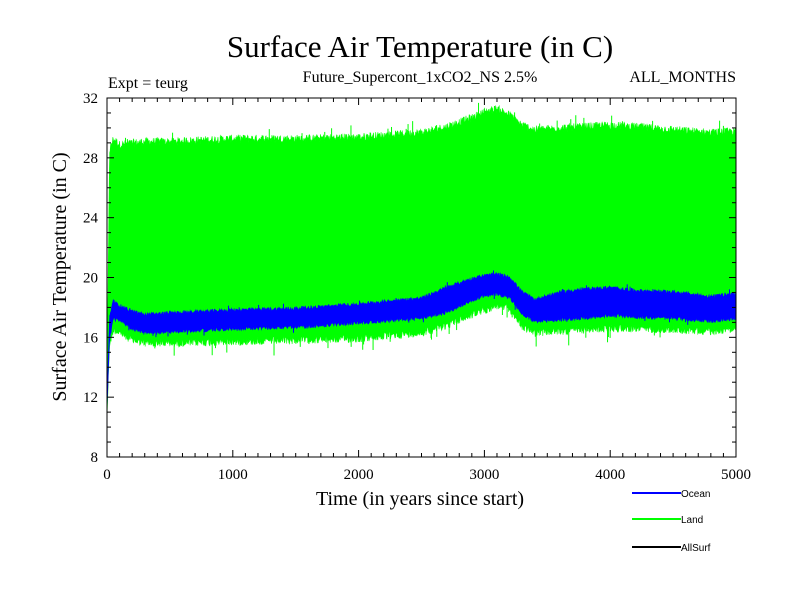 Image resolution: width=800 pixels, height=600 pixels. I want to click on y-tick-label: 16, so click(91, 338).